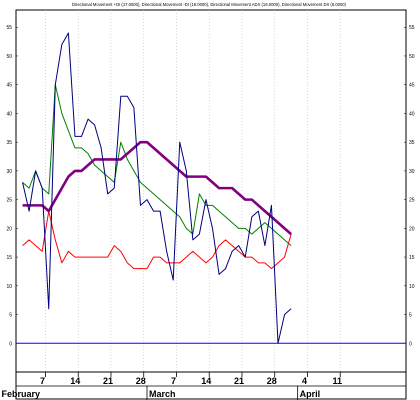 This screenshot has height=400, width=420. What do you see at coordinates (412, 229) in the screenshot?
I see `y-tick-label-right: 20` at bounding box center [412, 229].